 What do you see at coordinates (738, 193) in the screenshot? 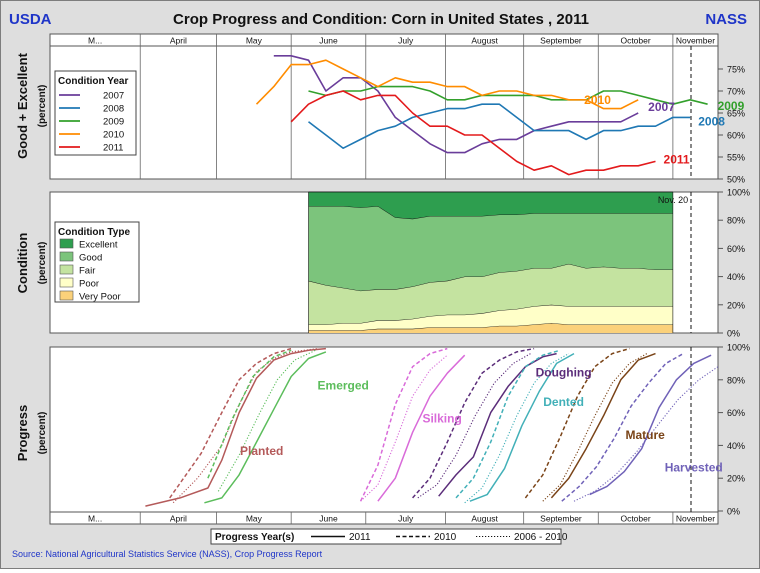
I see `condition-y-tick-label: 100%` at bounding box center [738, 193].